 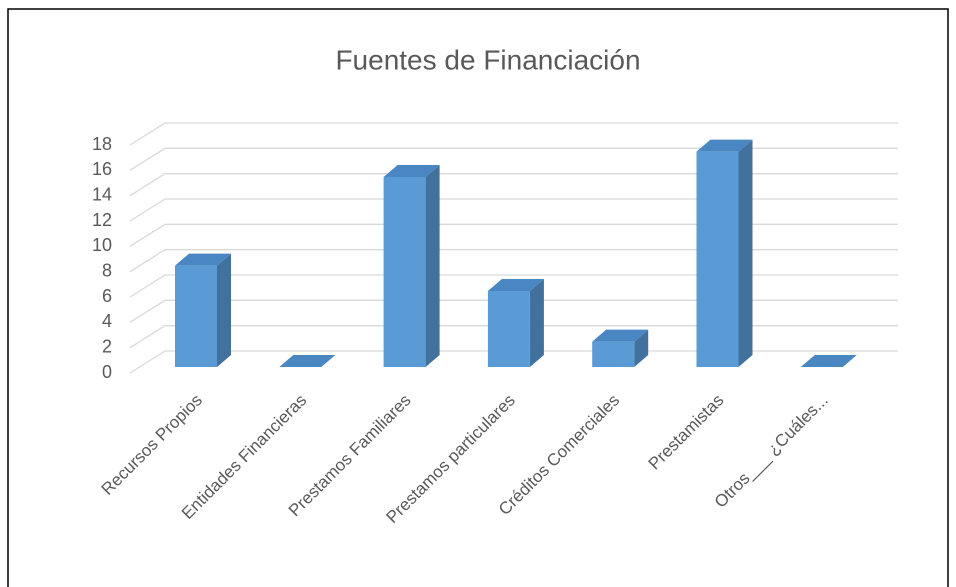 What do you see at coordinates (107, 346) in the screenshot?
I see `y-tick-label: 2` at bounding box center [107, 346].